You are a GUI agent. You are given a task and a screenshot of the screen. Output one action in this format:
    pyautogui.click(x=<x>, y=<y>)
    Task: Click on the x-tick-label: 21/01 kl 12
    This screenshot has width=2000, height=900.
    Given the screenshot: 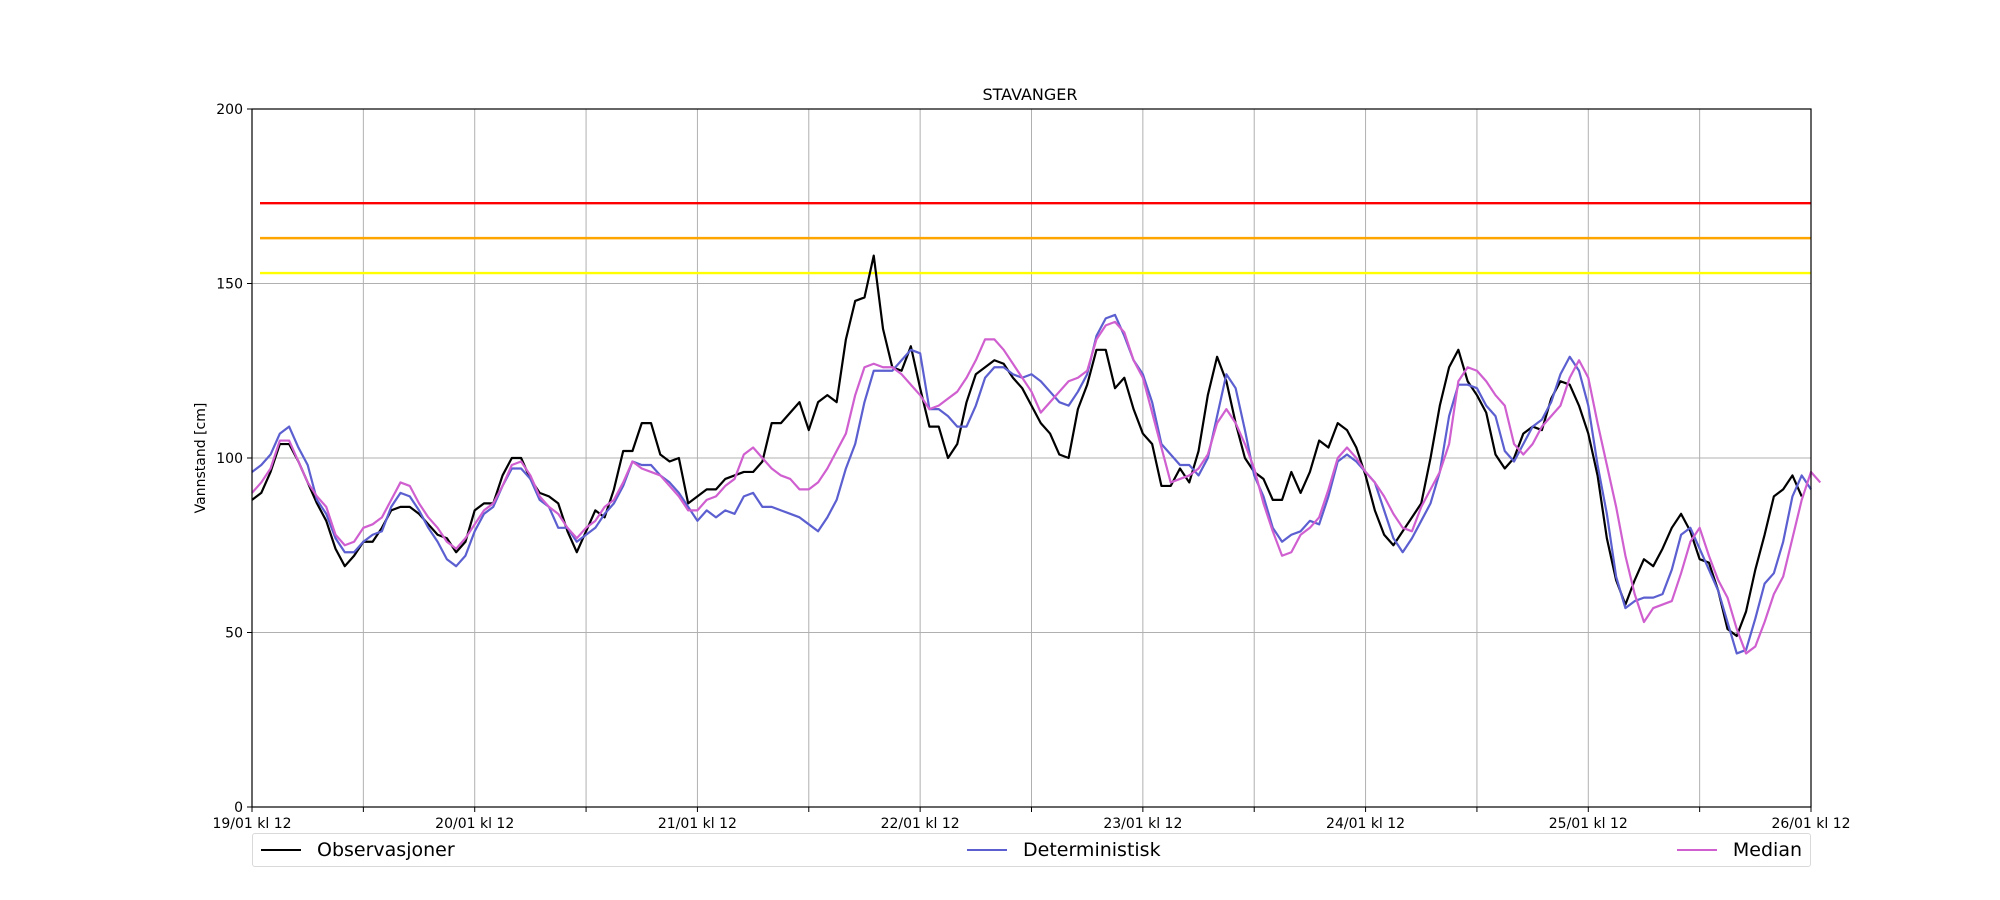 What is the action you would take?
    pyautogui.click(x=697, y=824)
    